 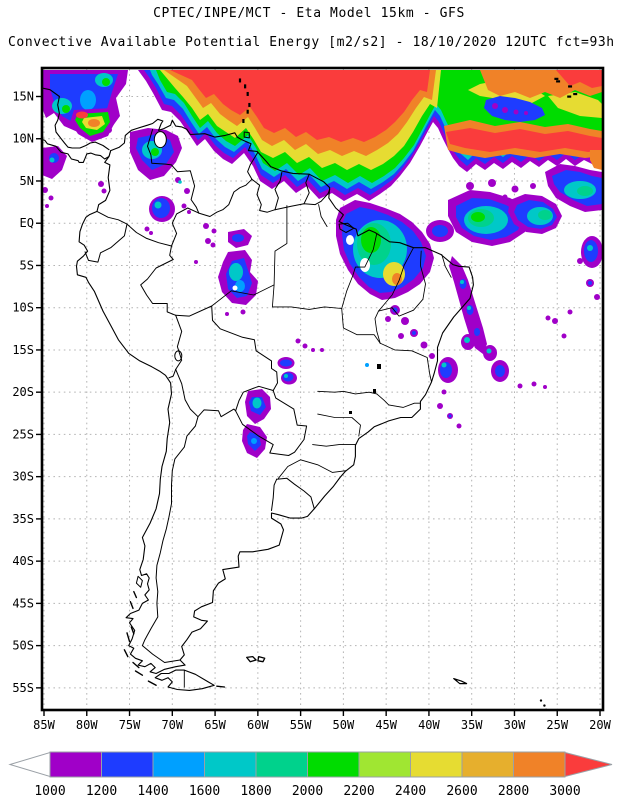 I want to click on lon-tick-label: 30W, so click(x=515, y=725).